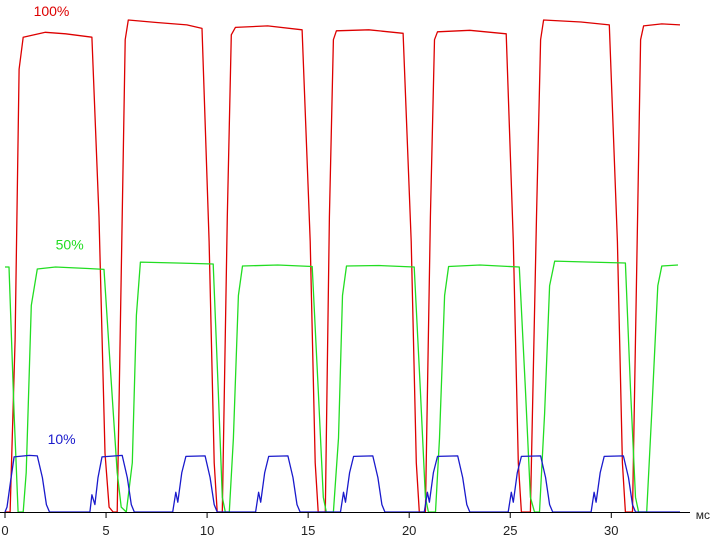 The image size is (711, 541). What do you see at coordinates (308, 530) in the screenshot?
I see `x-tick-label: 15` at bounding box center [308, 530].